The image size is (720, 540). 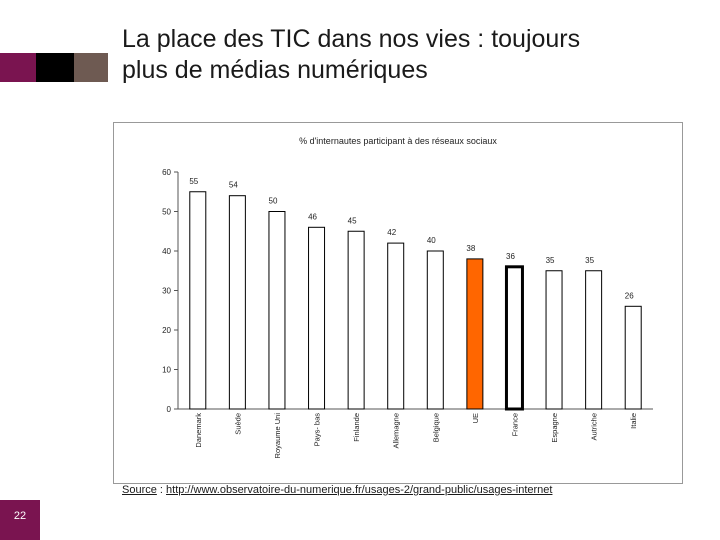 What do you see at coordinates (237, 424) in the screenshot?
I see `x-tick-label: Suède` at bounding box center [237, 424].